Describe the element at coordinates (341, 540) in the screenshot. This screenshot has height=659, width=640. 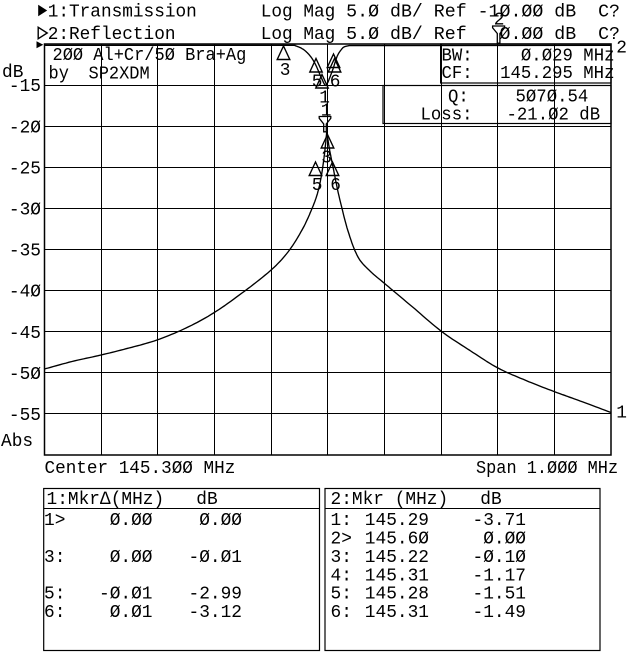
I see `svg-text: 2>` at that location.